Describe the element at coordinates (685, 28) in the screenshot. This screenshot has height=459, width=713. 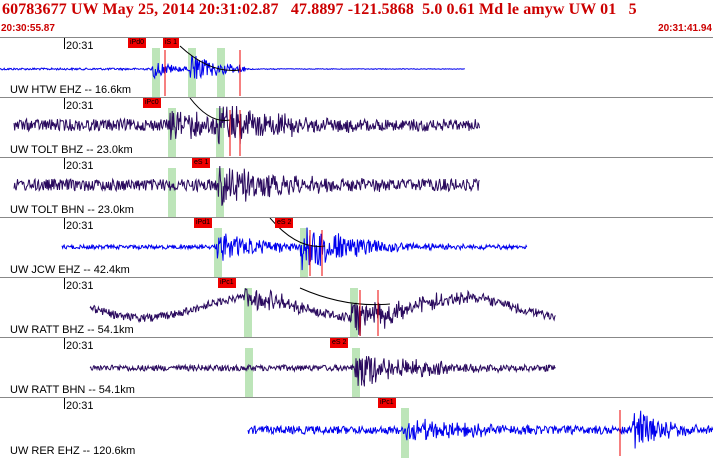
I see `end-time: 20:31:41.94` at that location.